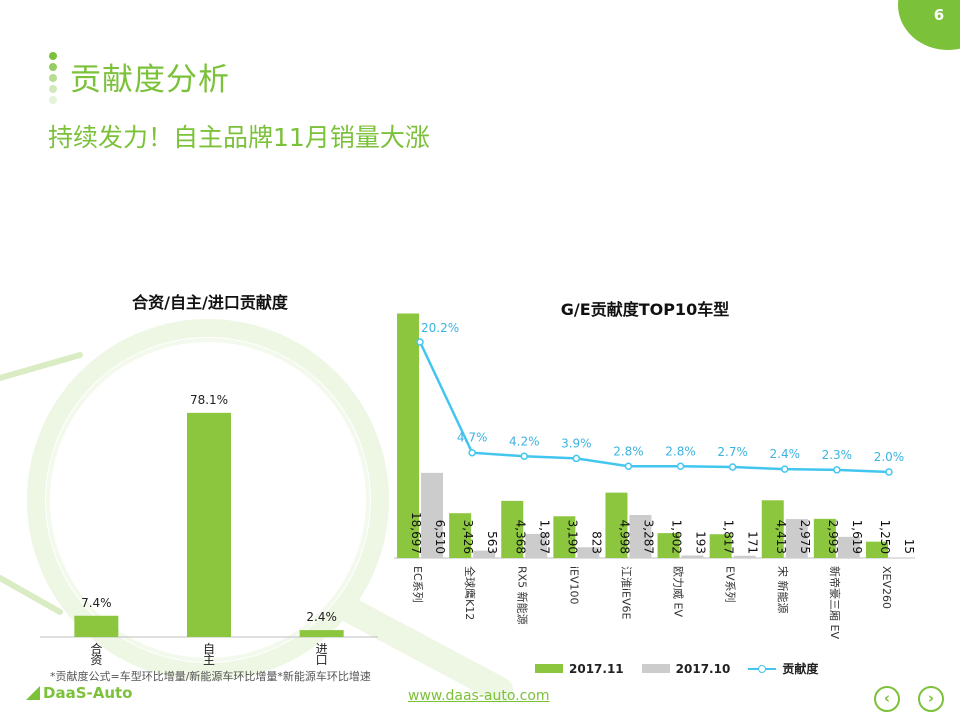 The image size is (960, 720). I want to click on chart2-category-label: XEV260, so click(886, 587).